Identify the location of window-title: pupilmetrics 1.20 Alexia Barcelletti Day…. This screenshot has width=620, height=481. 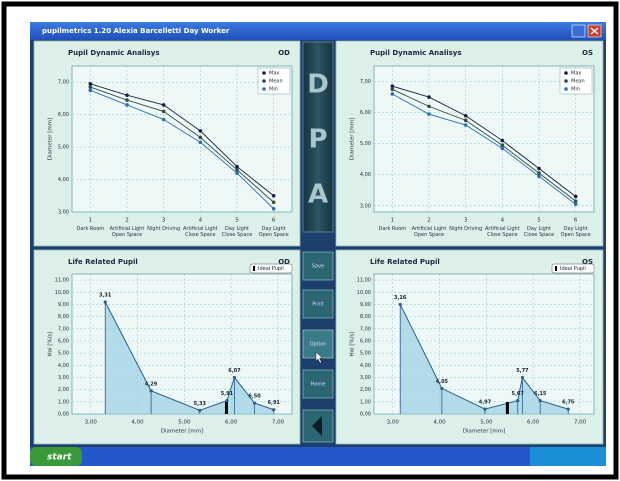
(136, 31).